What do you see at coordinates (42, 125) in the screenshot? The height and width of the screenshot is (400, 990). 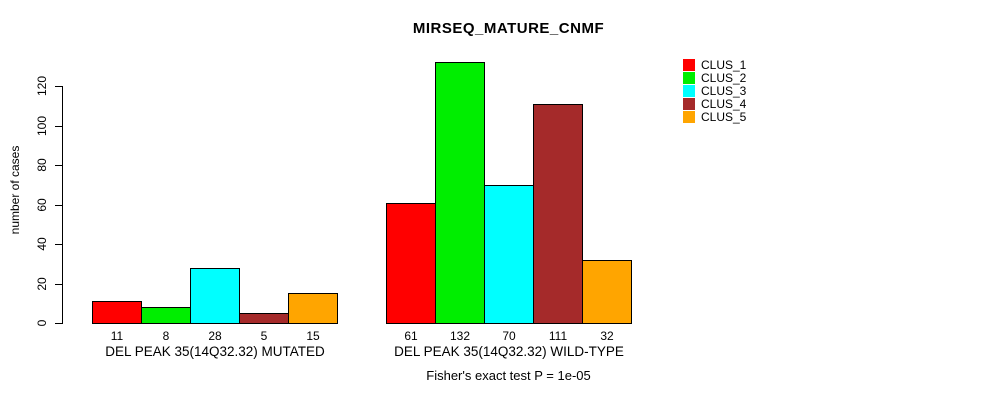 I see `y-tick-label: 100` at bounding box center [42, 125].